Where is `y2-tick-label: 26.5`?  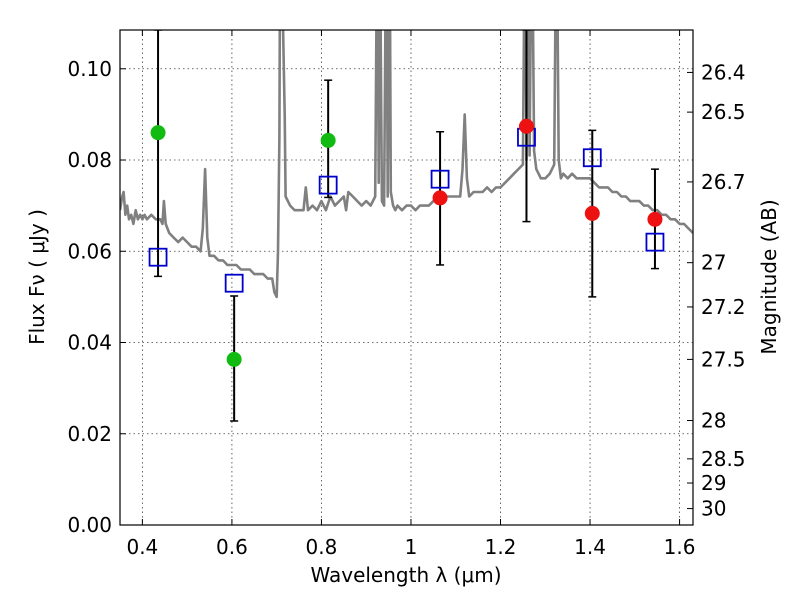 y2-tick-label: 26.5 is located at coordinates (723, 112).